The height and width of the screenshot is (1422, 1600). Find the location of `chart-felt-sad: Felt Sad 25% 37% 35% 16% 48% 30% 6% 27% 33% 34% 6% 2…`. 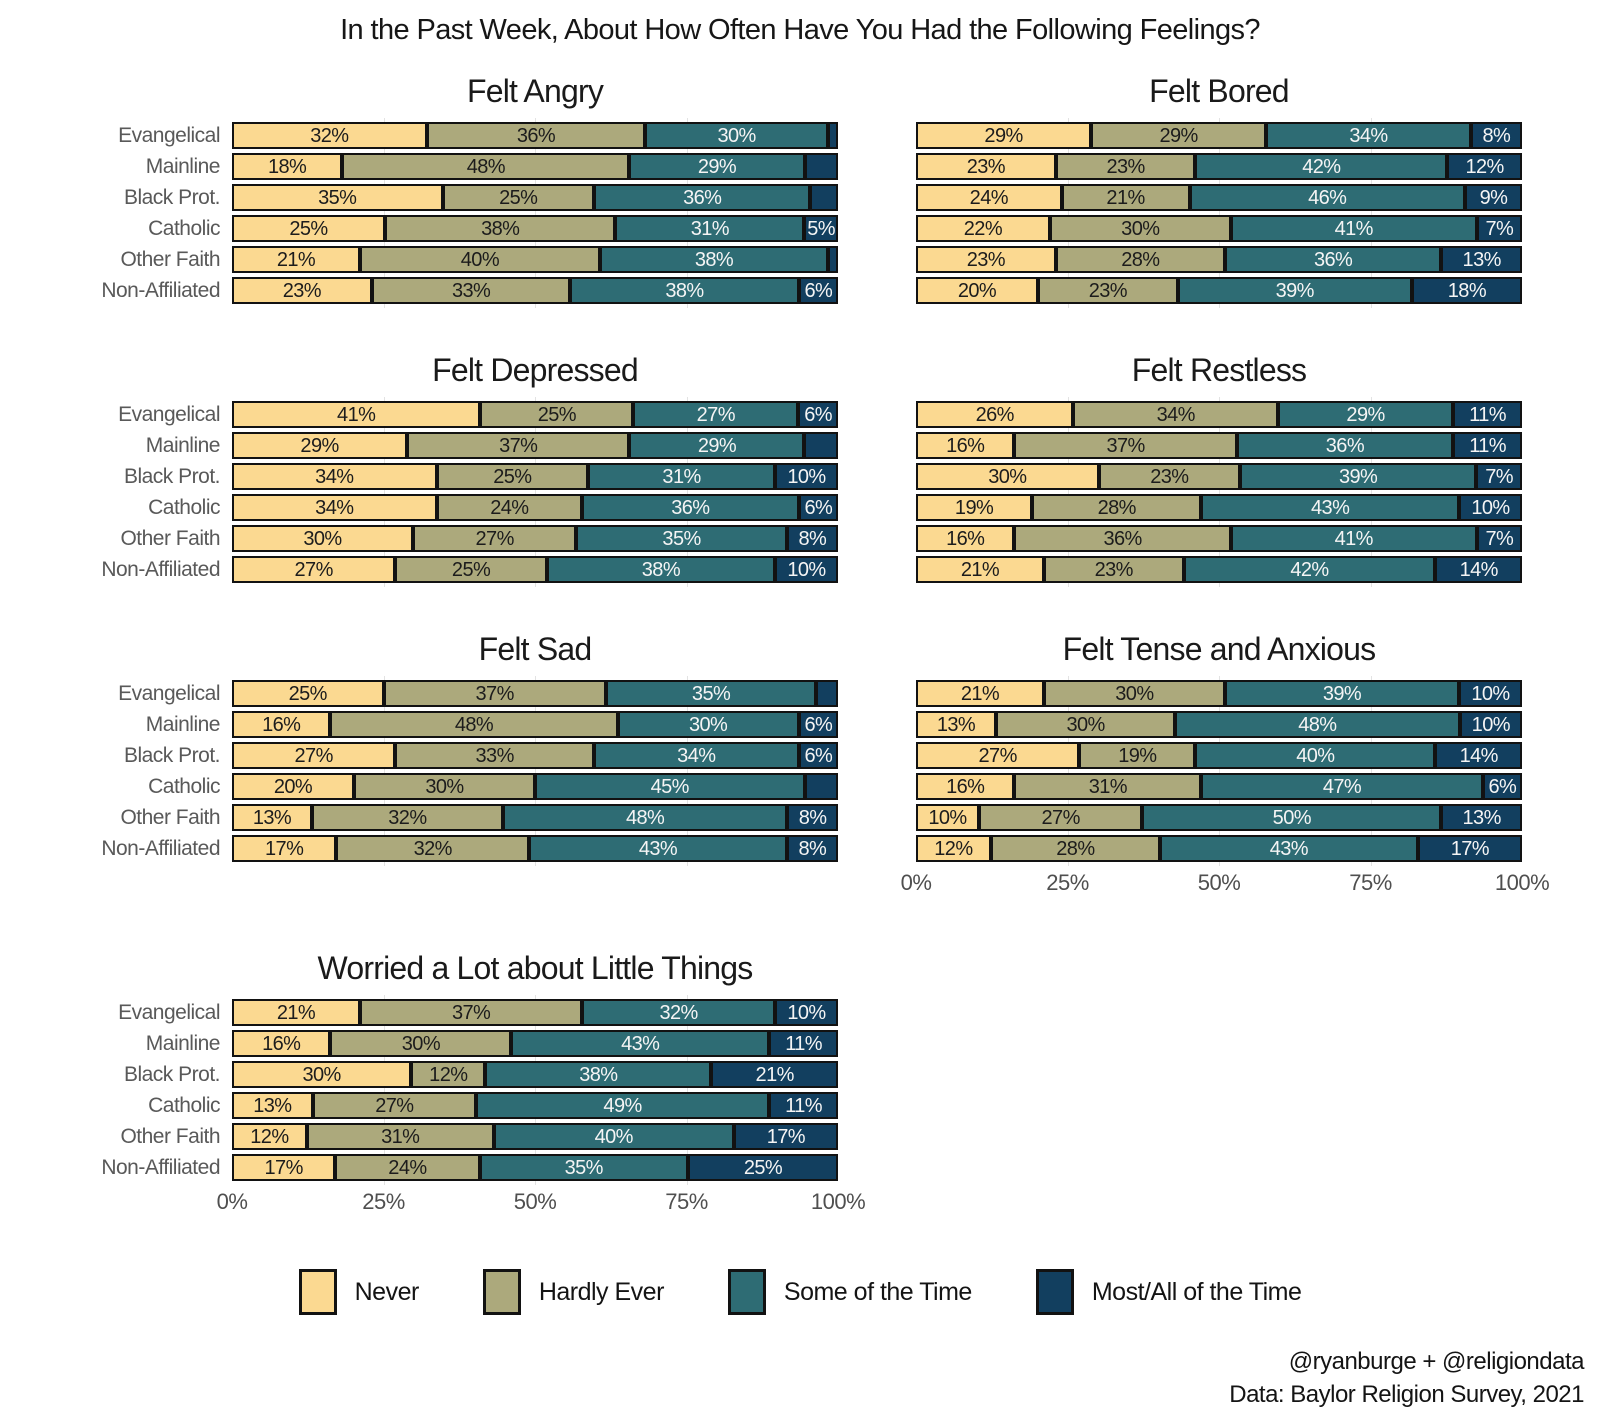

chart-felt-sad: Felt Sad 25% 37% 35% 16% 48% 30% 6% 27% 33% 34% 6% 2… is located at coordinates (470, 748).